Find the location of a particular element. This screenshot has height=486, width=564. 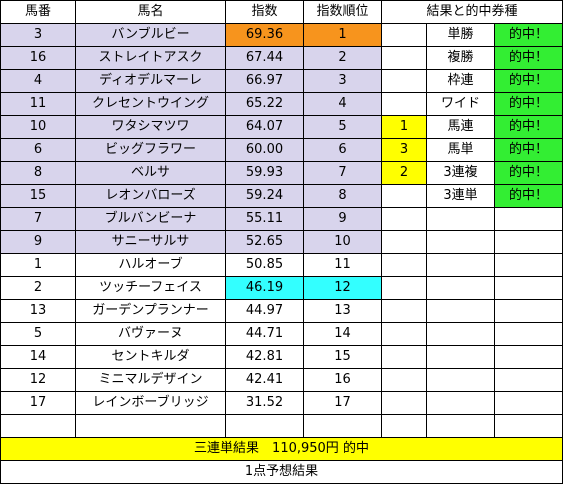

header-num: 馬番 is located at coordinates (38, 12).